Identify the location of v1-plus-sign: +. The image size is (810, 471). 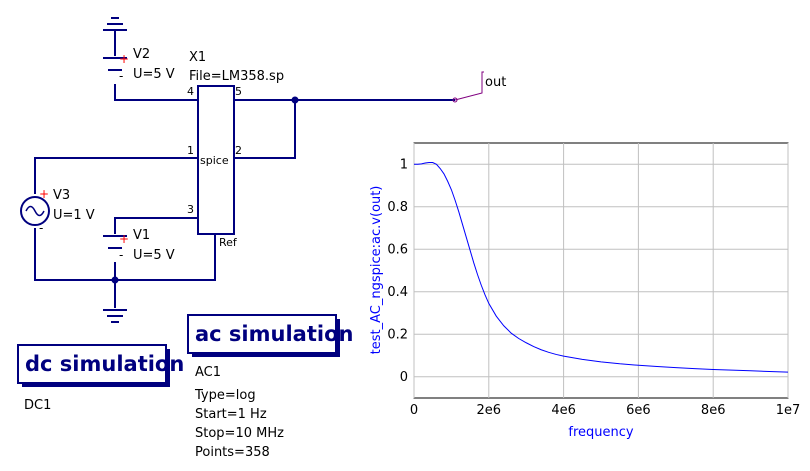
(124, 239).